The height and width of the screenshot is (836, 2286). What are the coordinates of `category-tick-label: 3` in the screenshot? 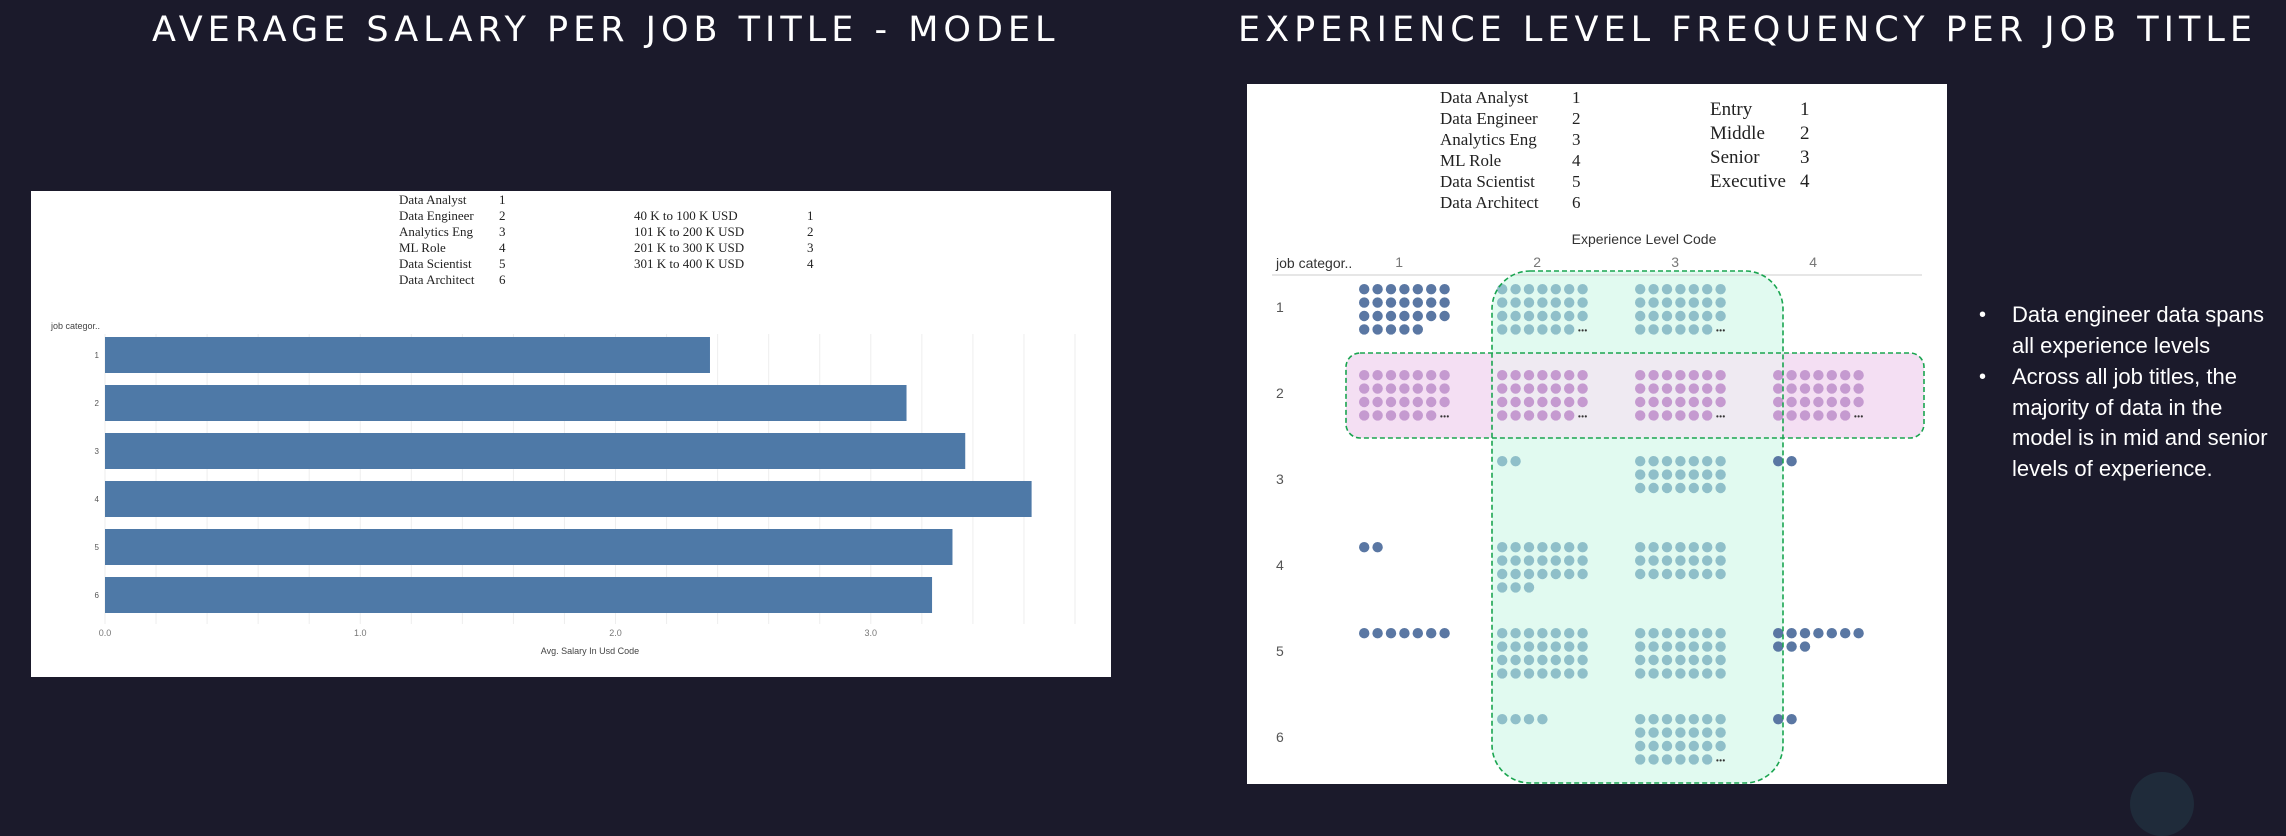 It's located at (97, 451).